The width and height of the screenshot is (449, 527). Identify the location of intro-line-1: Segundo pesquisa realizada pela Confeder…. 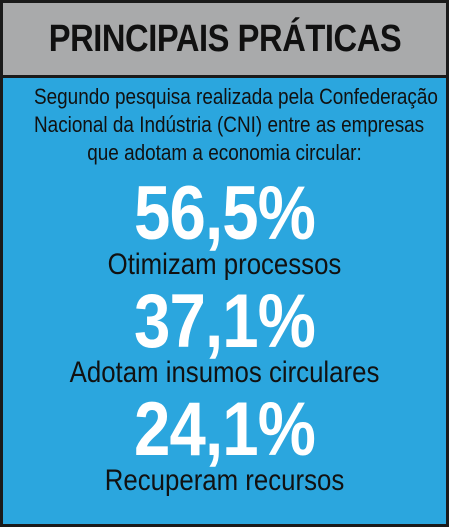
(236, 96).